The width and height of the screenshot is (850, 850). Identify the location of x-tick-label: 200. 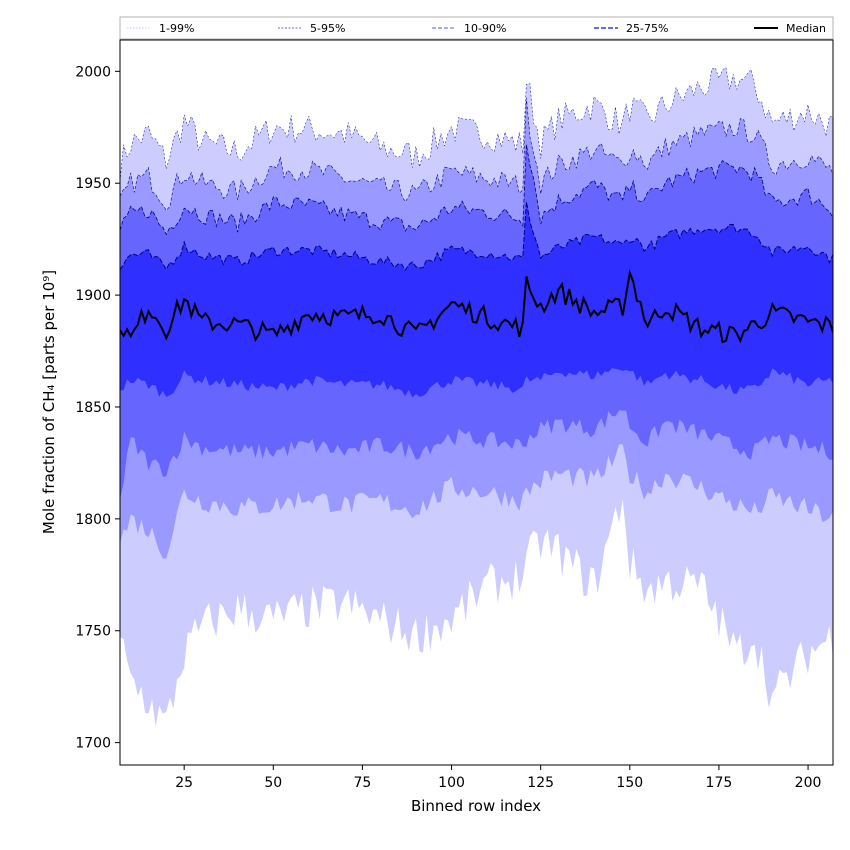
(808, 783).